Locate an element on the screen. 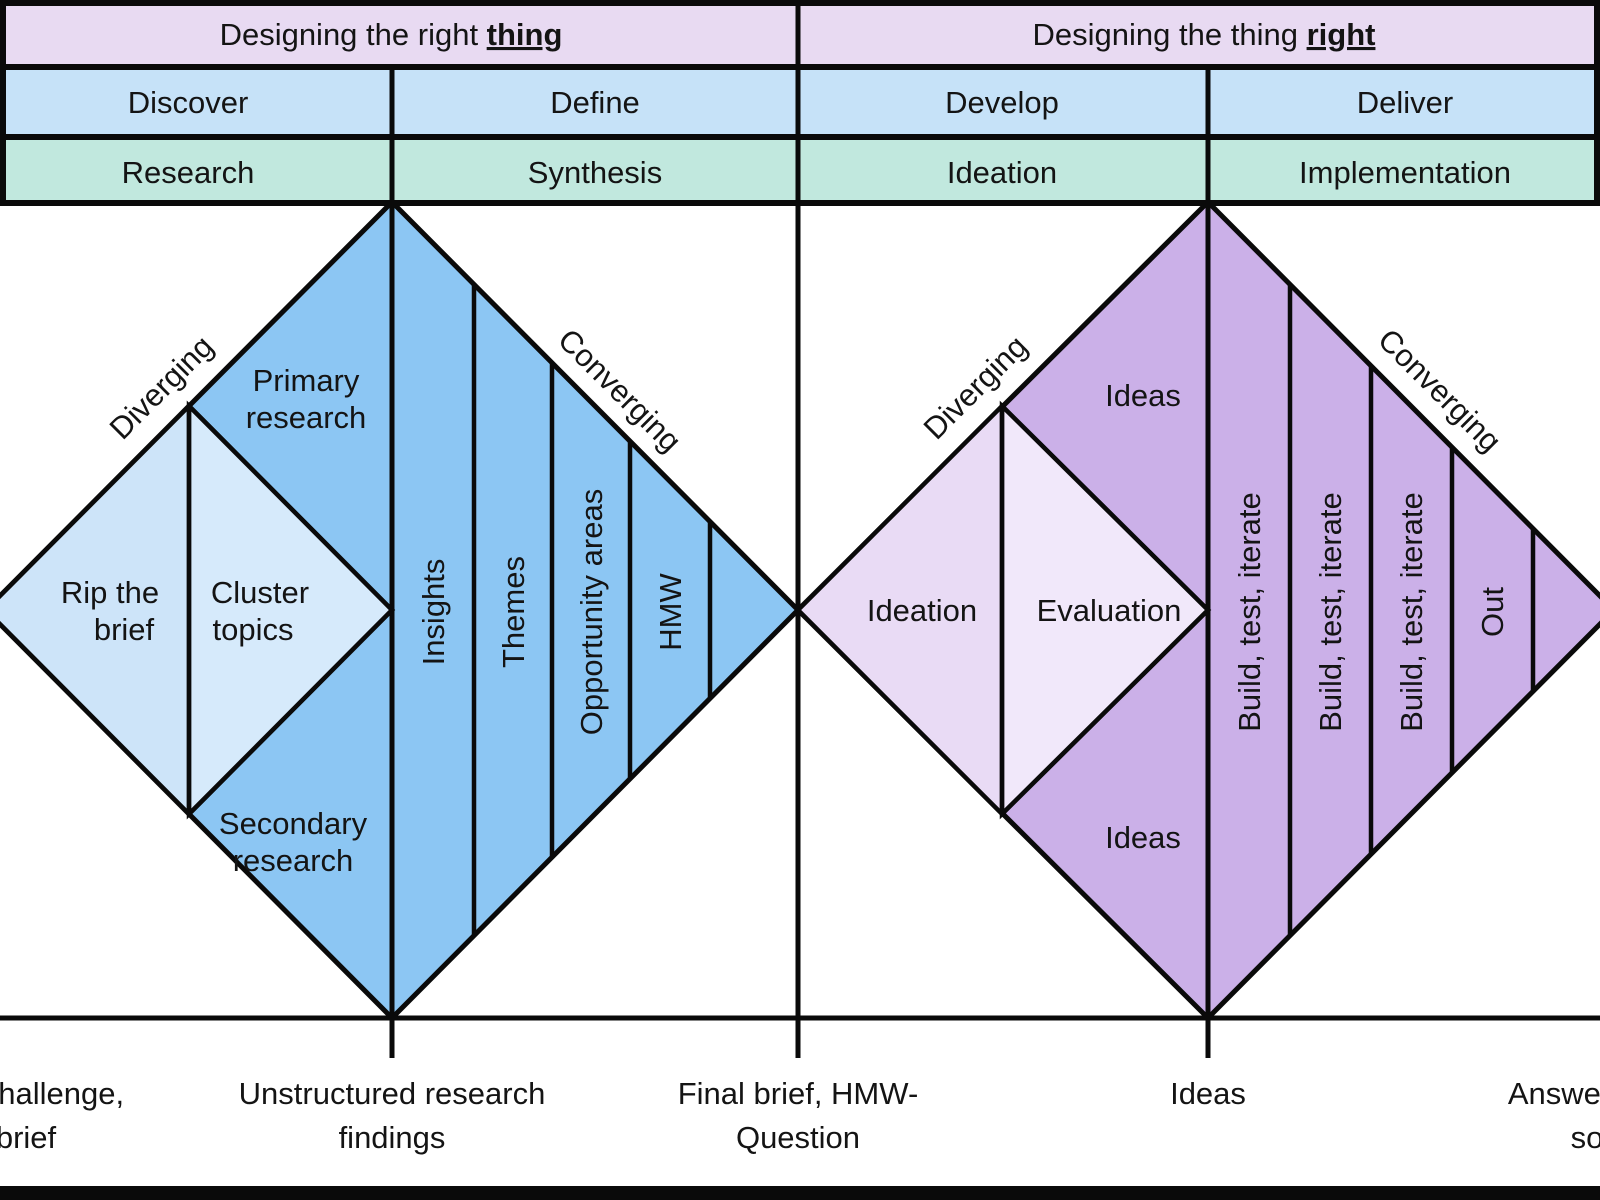 The width and height of the screenshot is (1600, 1200). band-label-insights: Insights is located at coordinates (433, 612).